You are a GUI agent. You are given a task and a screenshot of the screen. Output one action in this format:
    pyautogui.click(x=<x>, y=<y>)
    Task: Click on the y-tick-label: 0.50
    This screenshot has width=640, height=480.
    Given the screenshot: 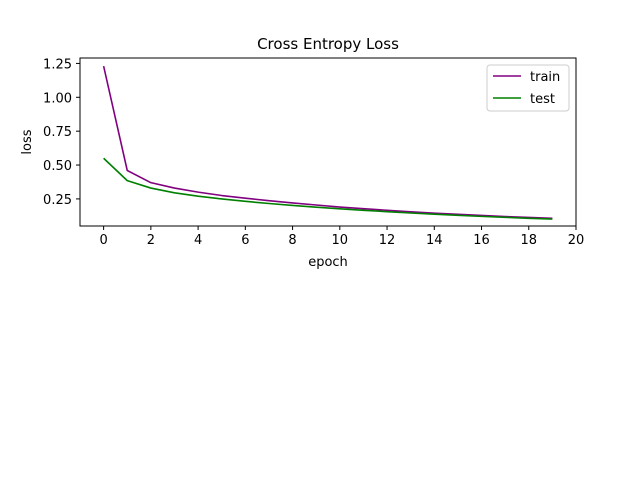 What is the action you would take?
    pyautogui.click(x=57, y=166)
    